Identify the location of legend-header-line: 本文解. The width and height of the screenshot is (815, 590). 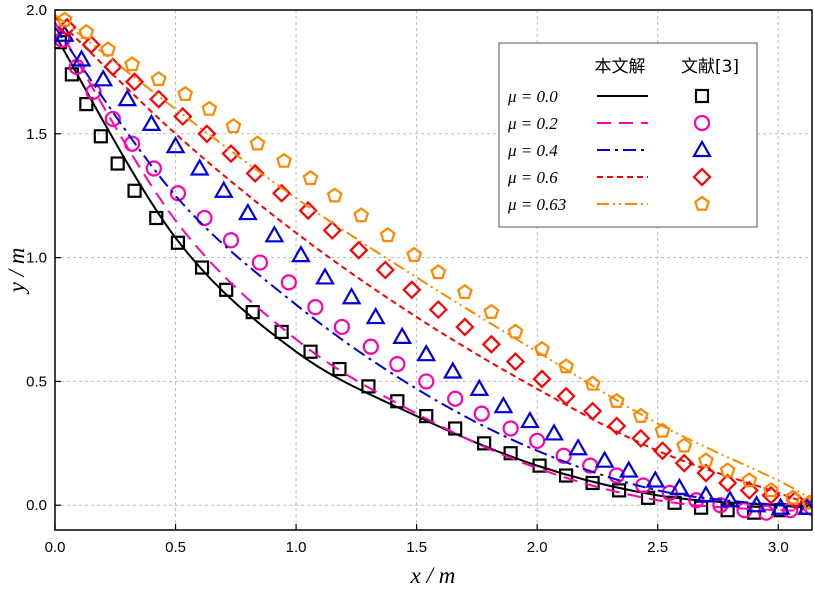
(620, 67).